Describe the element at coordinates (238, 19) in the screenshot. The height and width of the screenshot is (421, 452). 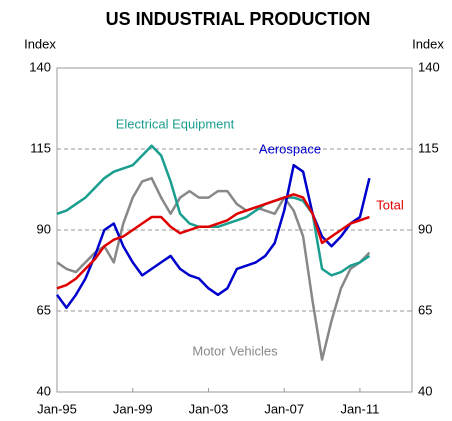
I see `chart-title: US INDUSTRIAL PRODUCTION` at that location.